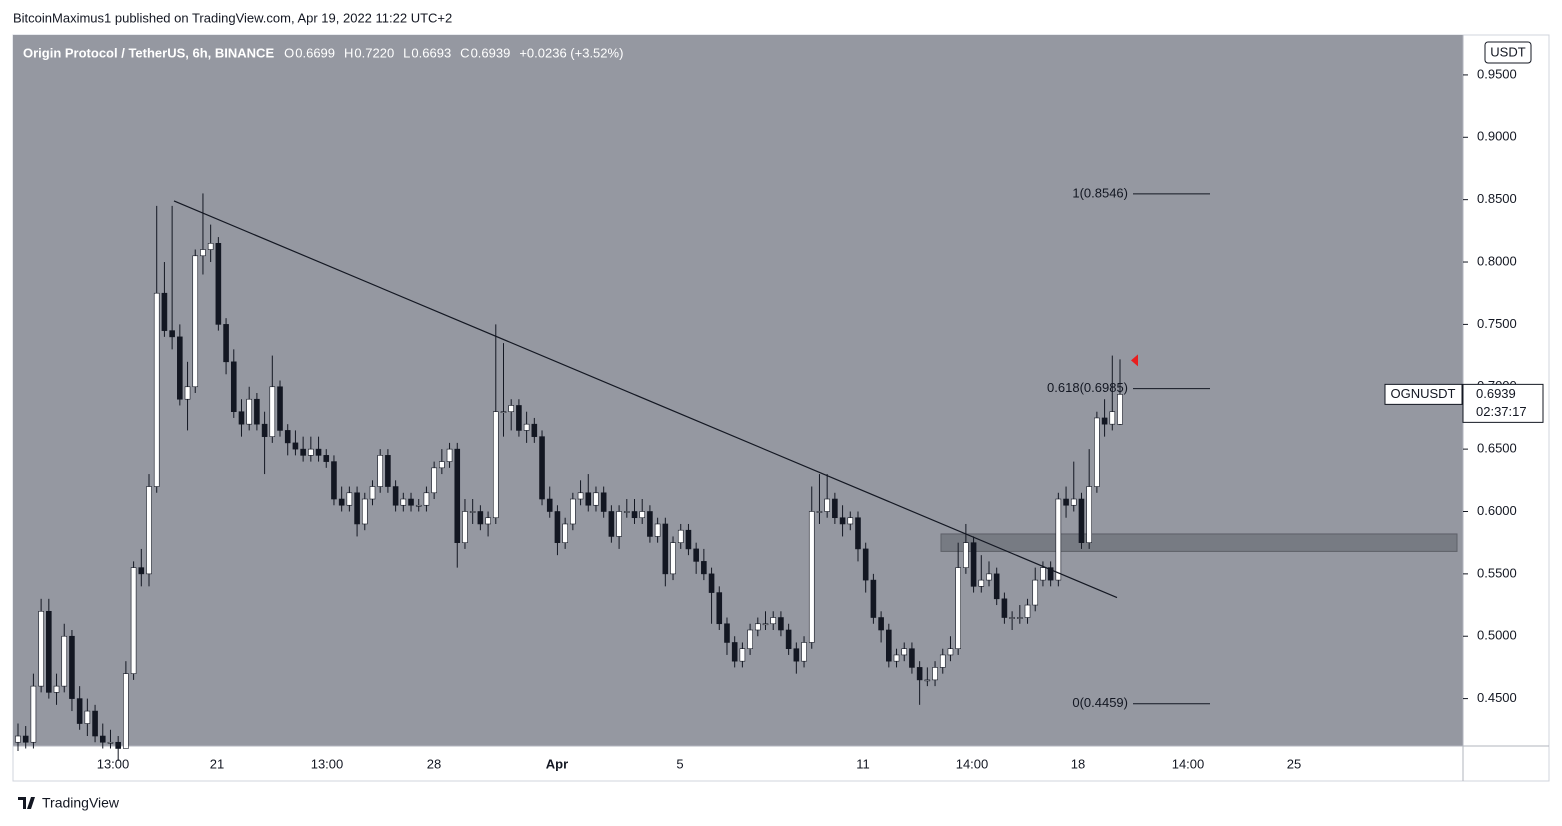 Image resolution: width=1562 pixels, height=826 pixels. I want to click on x-tick-label: 18, so click(1078, 763).